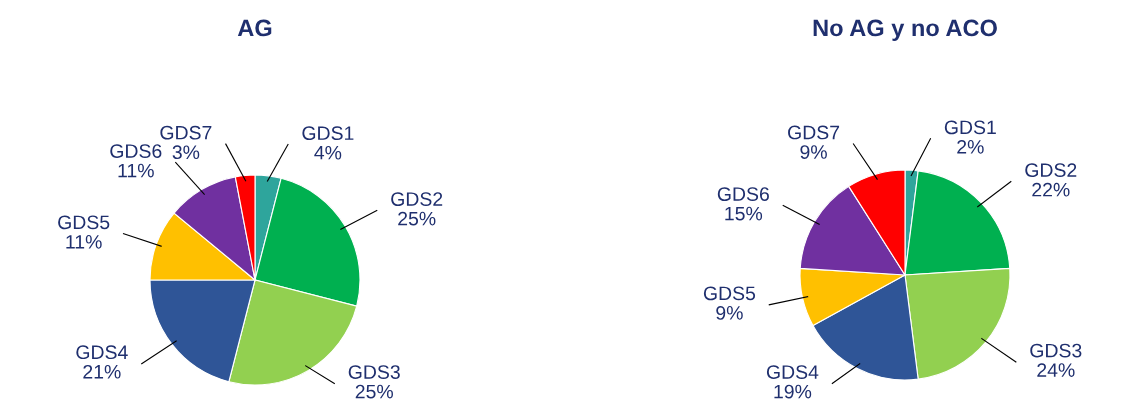  Describe the element at coordinates (1056, 370) in the screenshot. I see `data-label: 24%` at that location.